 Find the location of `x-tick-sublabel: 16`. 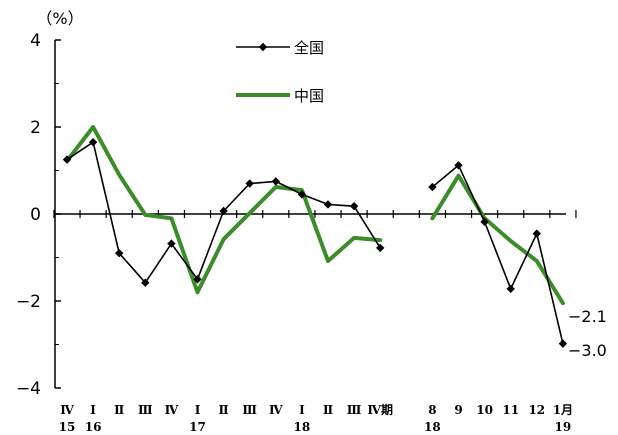

x-tick-sublabel: 16 is located at coordinates (93, 427).